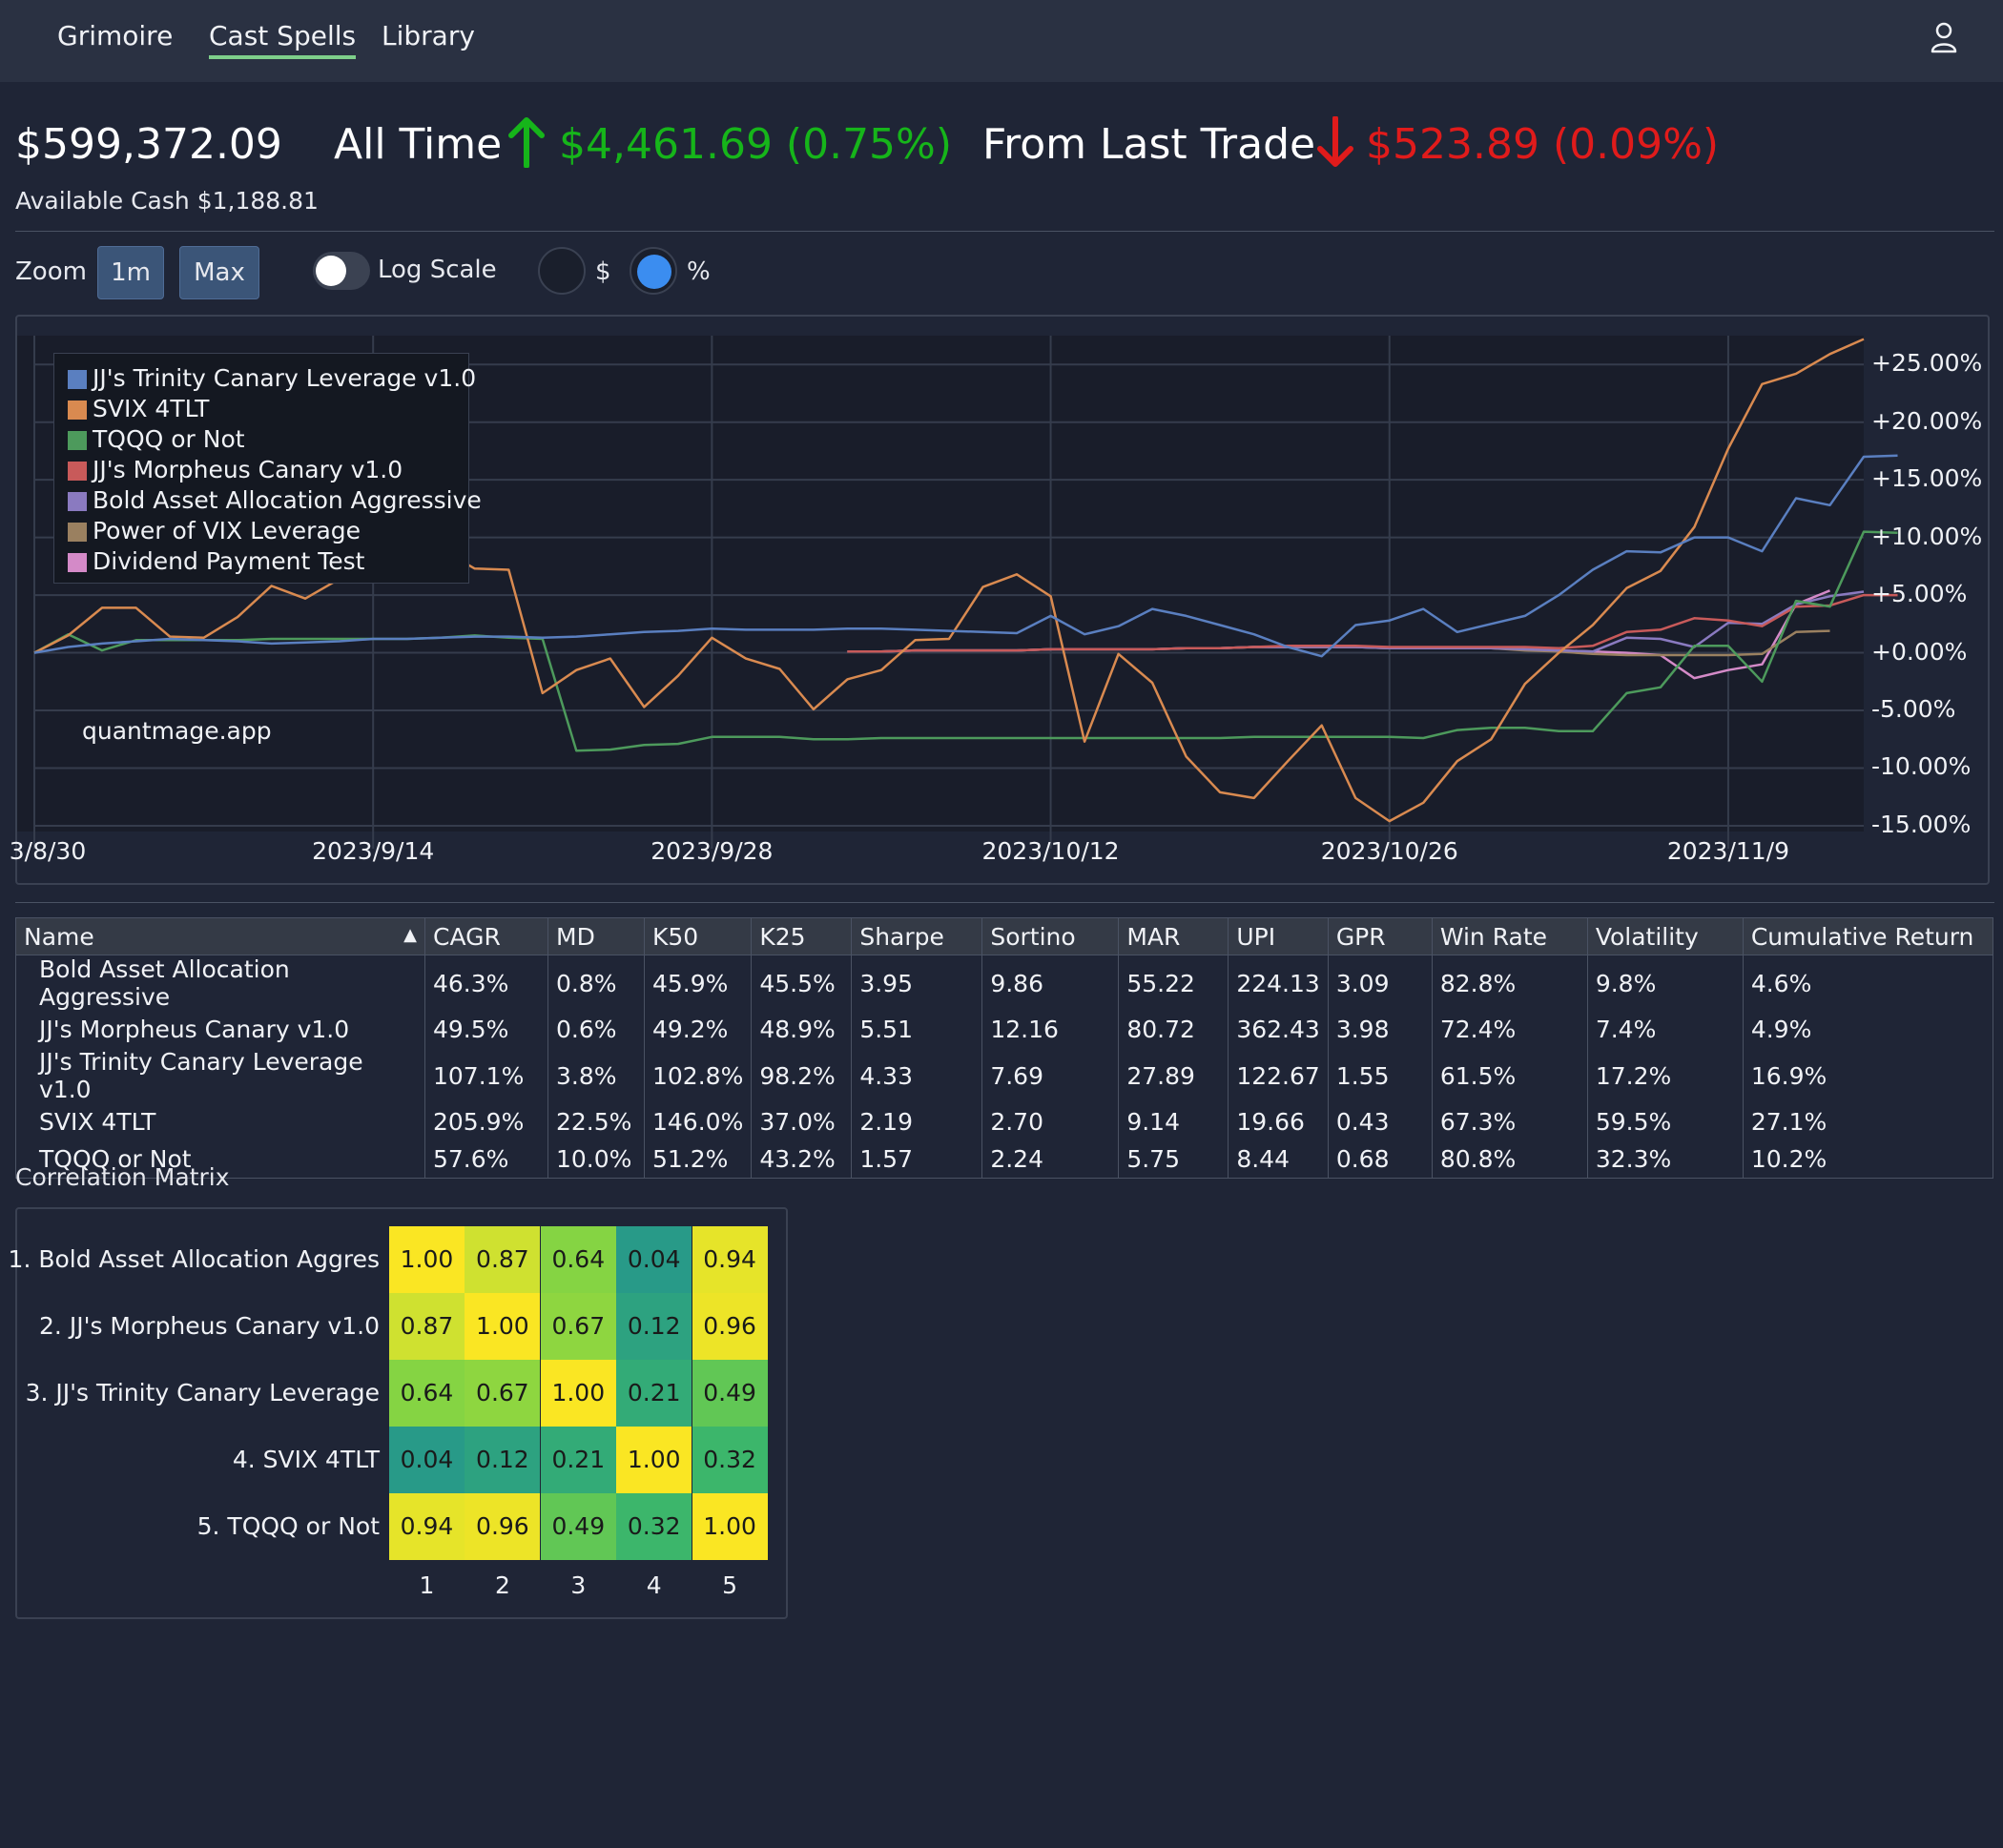 This screenshot has height=1848, width=2003. Describe the element at coordinates (1868, 936) in the screenshot. I see `col-cumulative-return: Cumulative Return` at that location.